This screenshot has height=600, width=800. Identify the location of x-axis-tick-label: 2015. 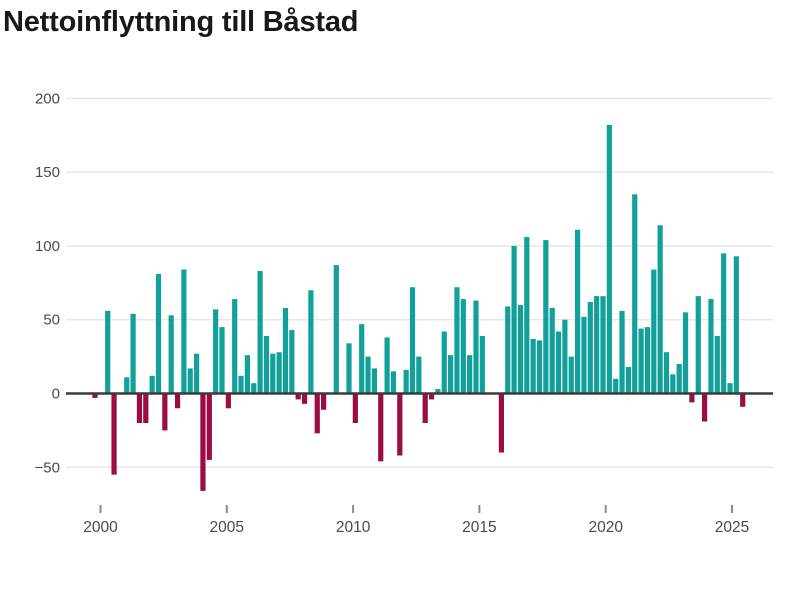
(479, 527).